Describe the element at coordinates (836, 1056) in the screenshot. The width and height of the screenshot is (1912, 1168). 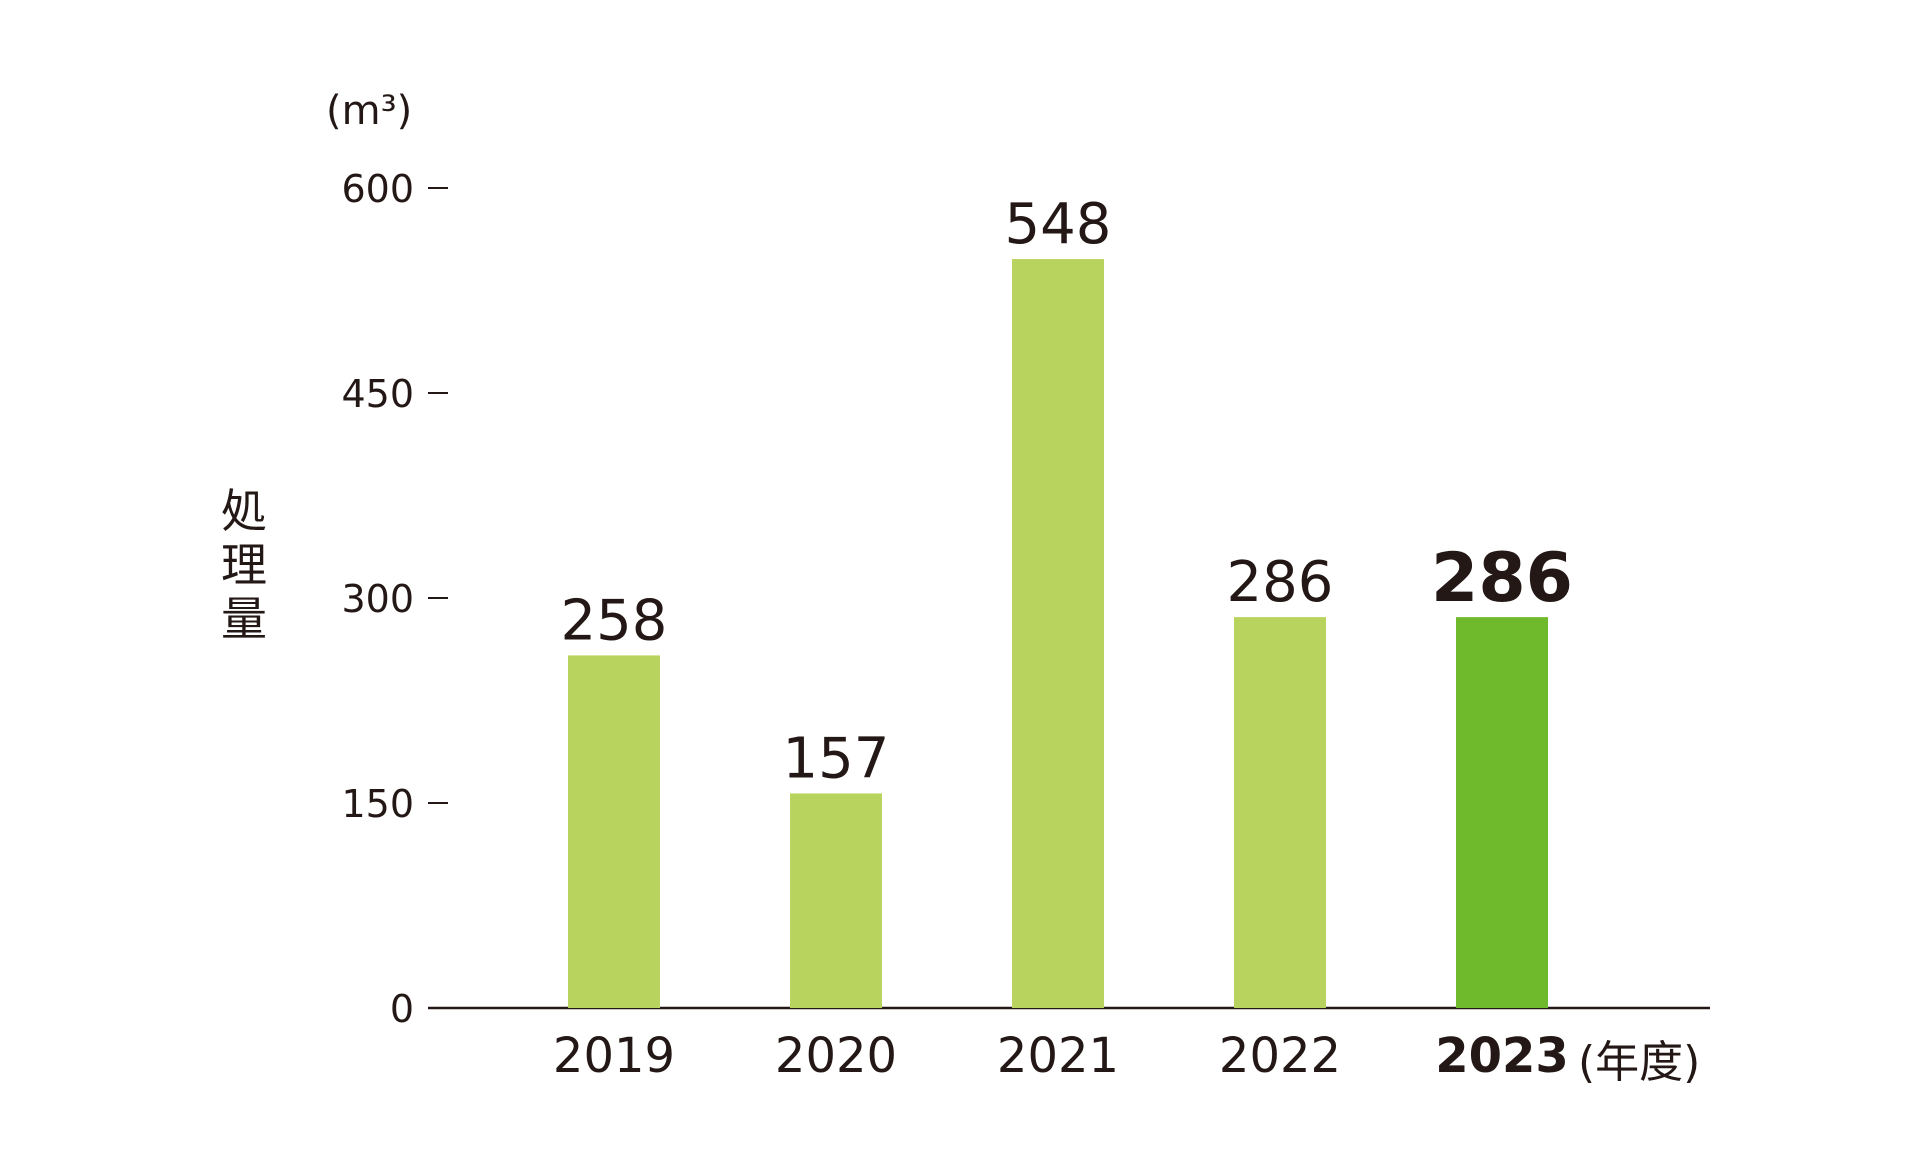
I see `x-tick-label: 2020` at that location.